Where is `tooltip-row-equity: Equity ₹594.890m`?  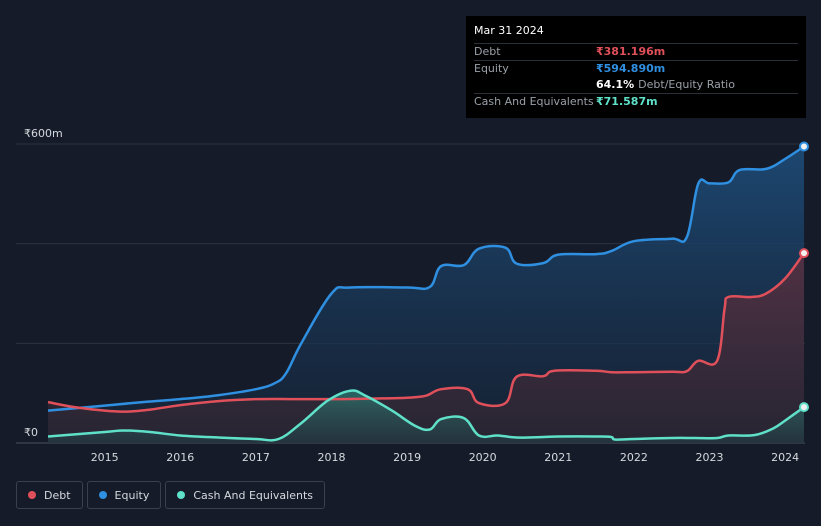 tooltip-row-equity: Equity ₹594.890m is located at coordinates (636, 68).